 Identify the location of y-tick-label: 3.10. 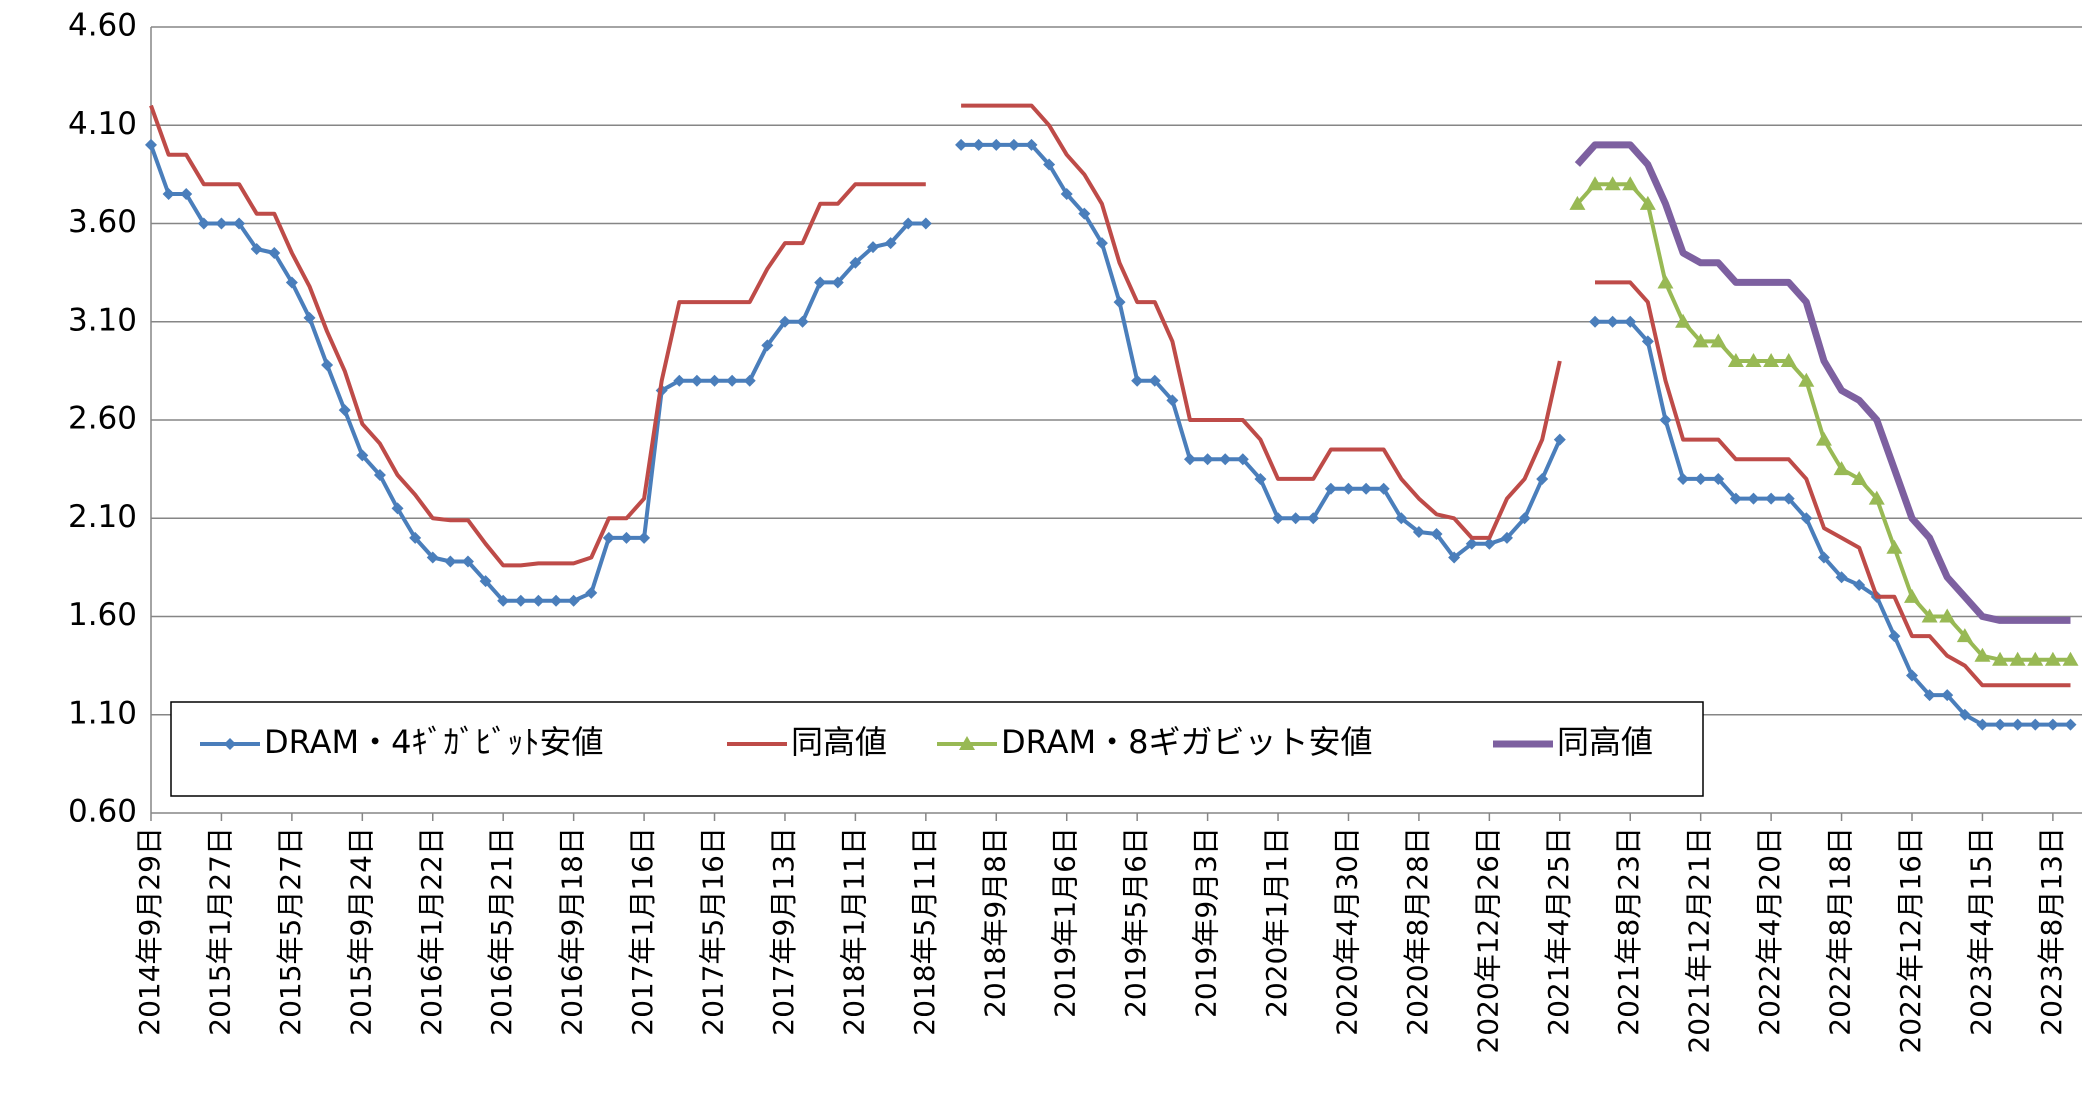
(102, 320).